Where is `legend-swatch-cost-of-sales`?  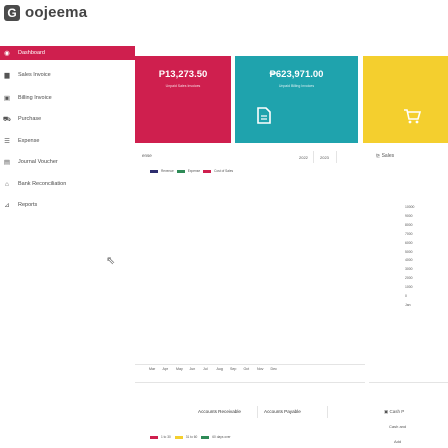 legend-swatch-cost-of-sales is located at coordinates (207, 171).